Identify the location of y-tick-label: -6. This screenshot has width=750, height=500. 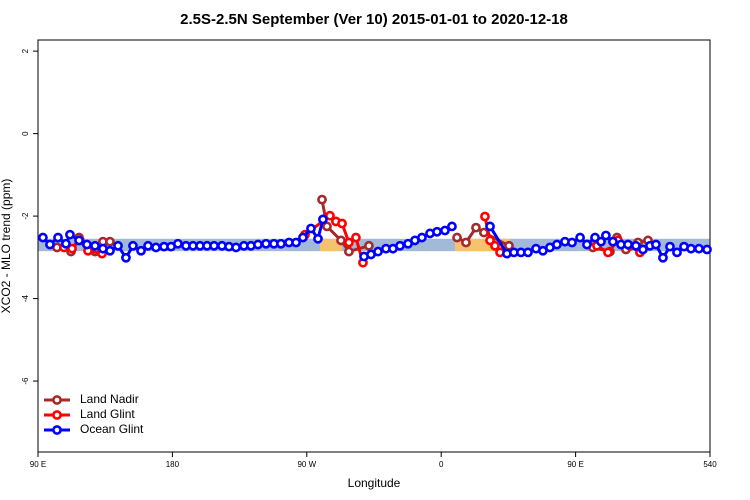
(25, 381).